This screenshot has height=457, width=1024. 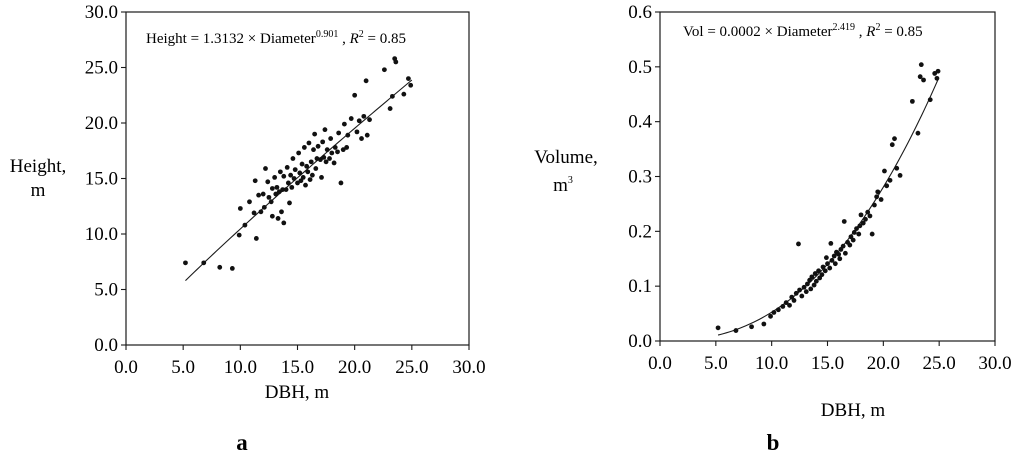 I want to click on y-tick-label: 5.0, so click(x=106, y=290).